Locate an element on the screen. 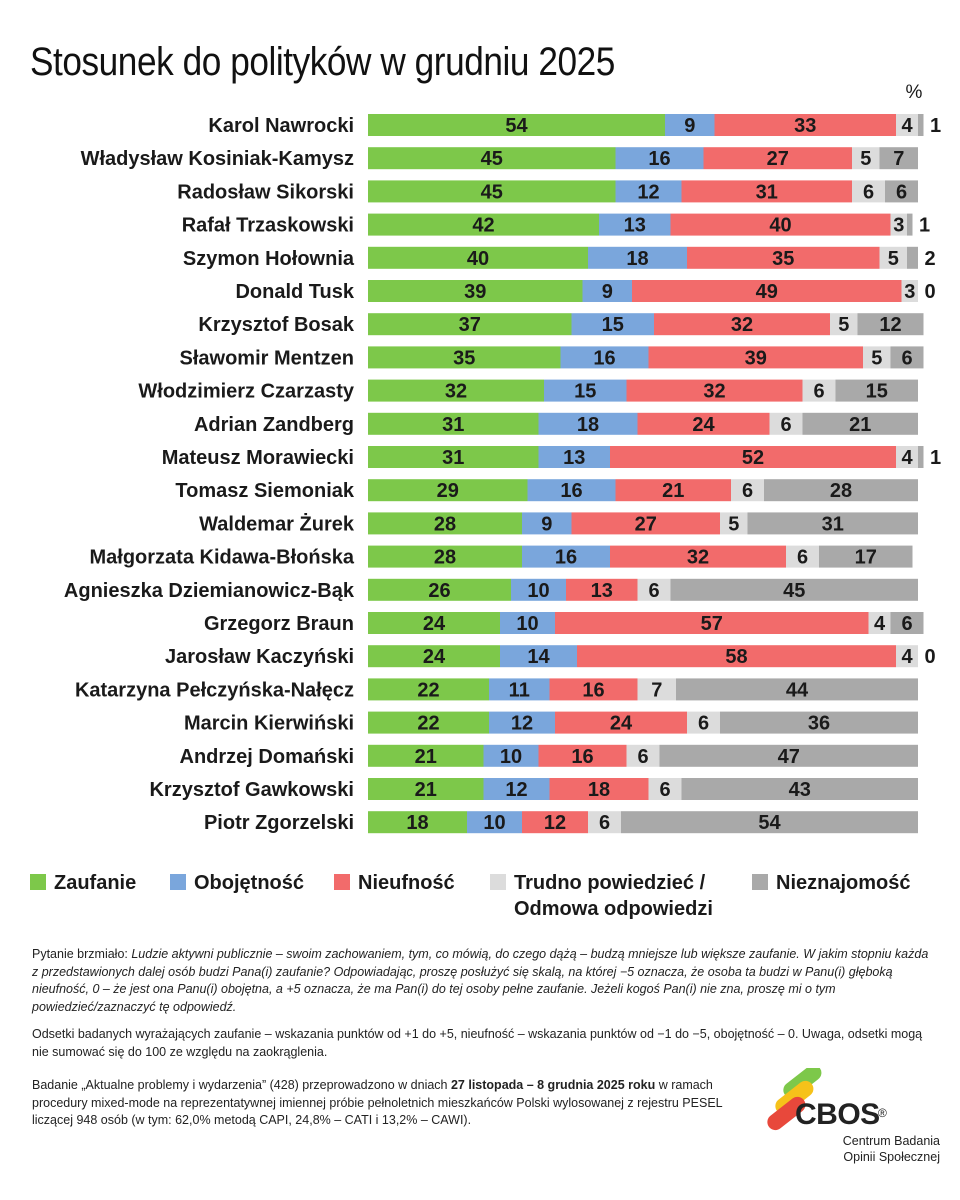 This screenshot has width=960, height=1200. data-label-obojetnosc-15: 10 is located at coordinates (538, 591).